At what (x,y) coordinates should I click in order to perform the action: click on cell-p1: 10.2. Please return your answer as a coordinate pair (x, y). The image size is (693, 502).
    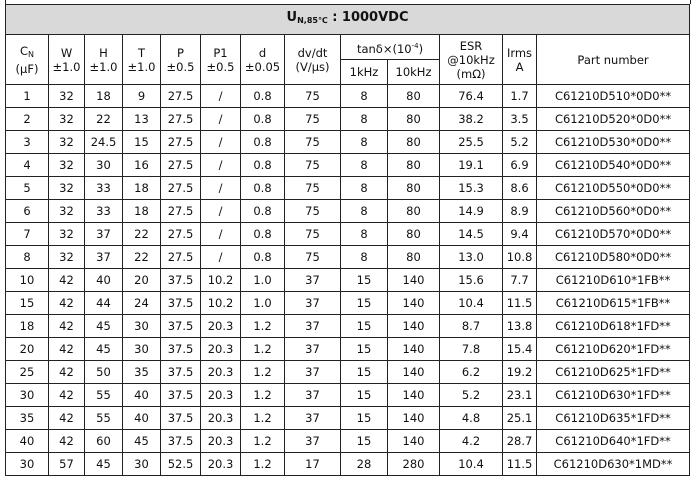
    Looking at the image, I should click on (220, 280).